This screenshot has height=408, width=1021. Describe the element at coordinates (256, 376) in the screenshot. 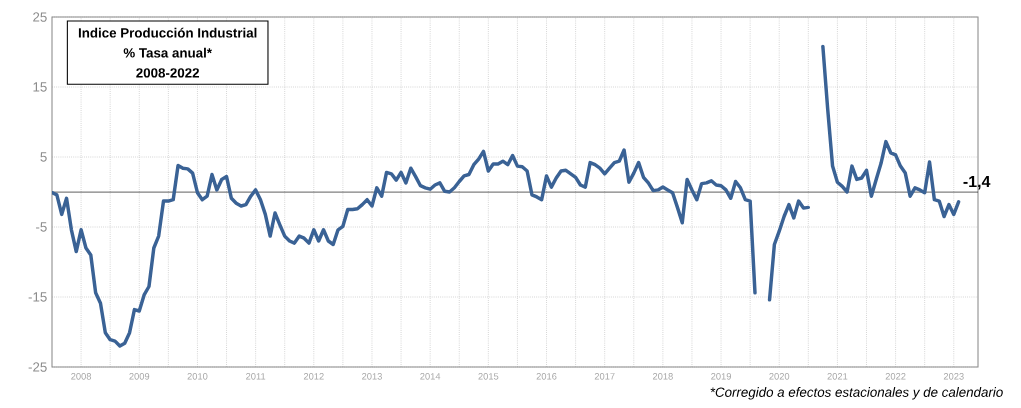

I see `x-tick-label: 2011` at that location.